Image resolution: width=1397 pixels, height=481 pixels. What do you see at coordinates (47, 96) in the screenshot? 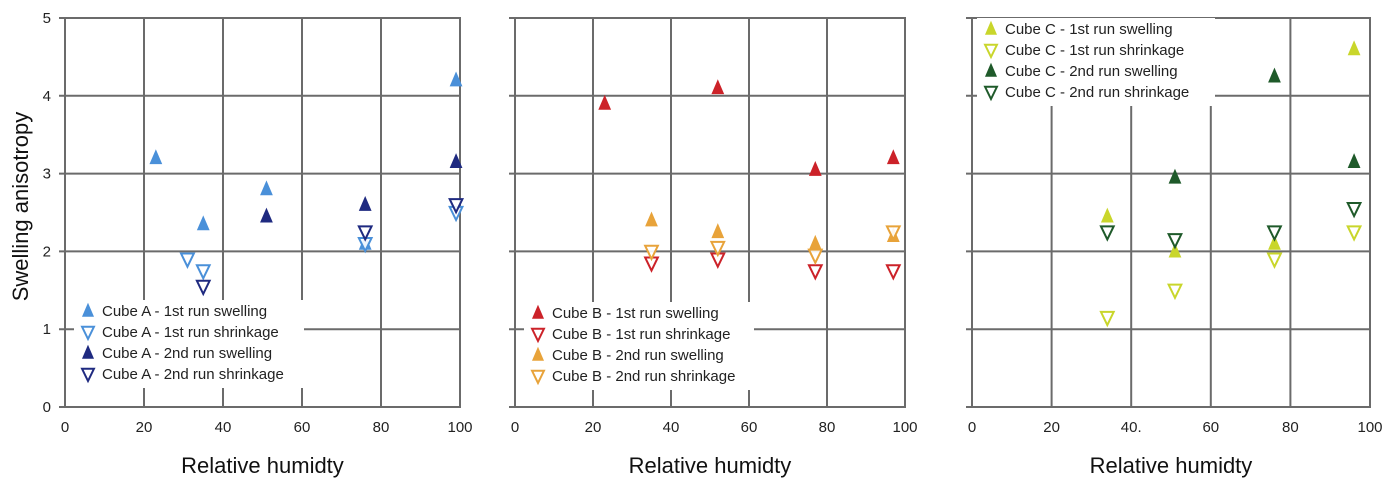
I see `y-tick-label: 4` at bounding box center [47, 96].